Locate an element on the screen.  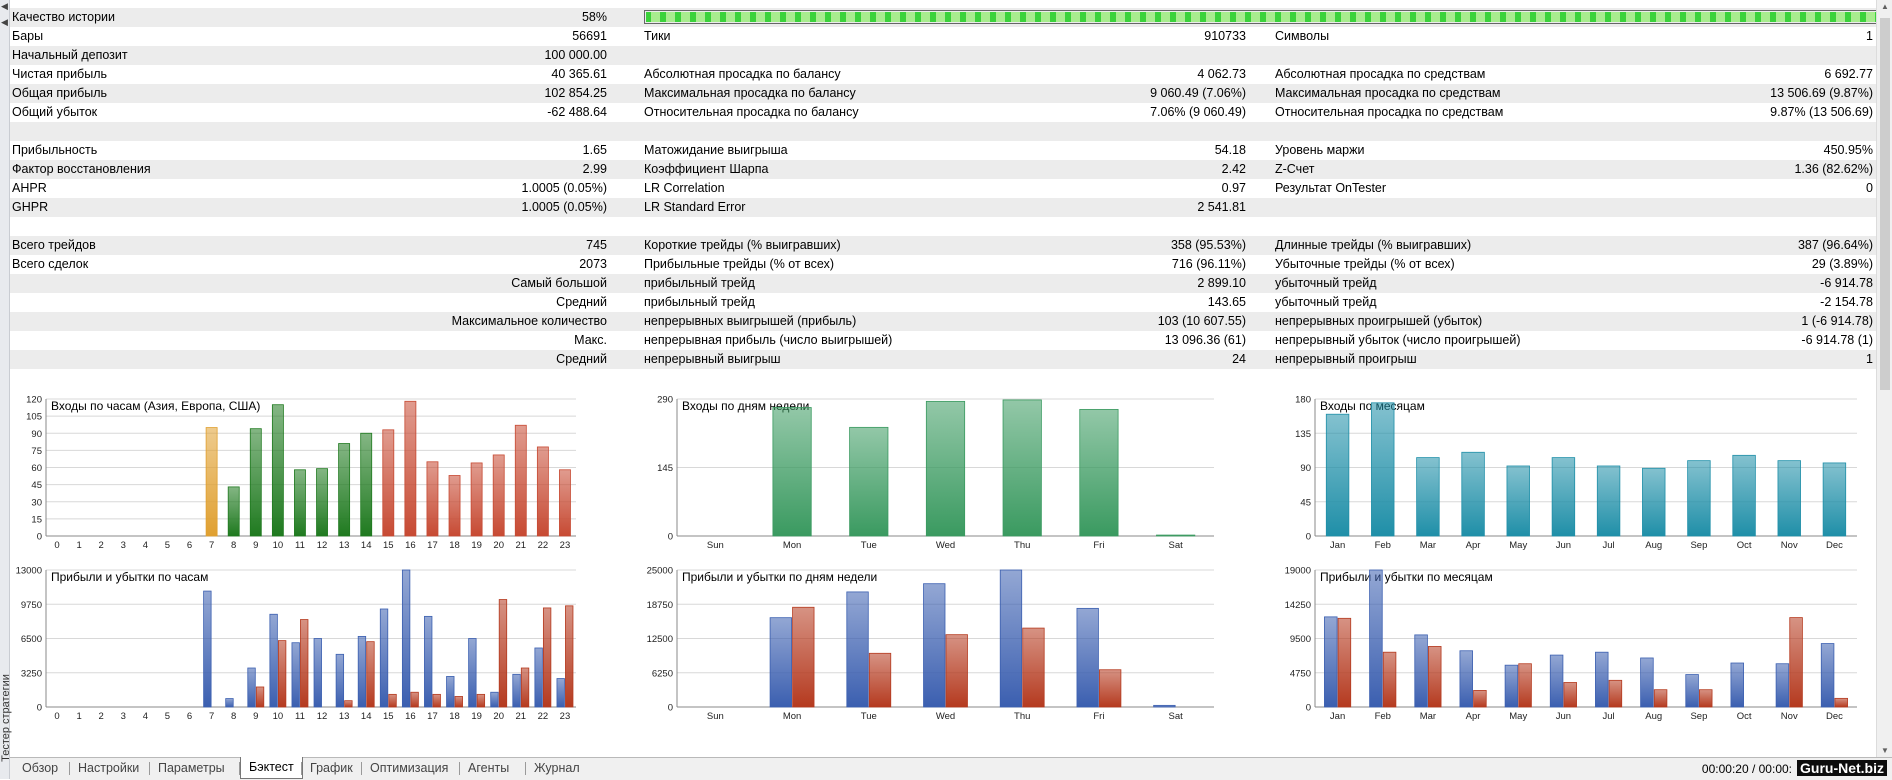
x-tick-label: Sat is located at coordinates (1176, 716).